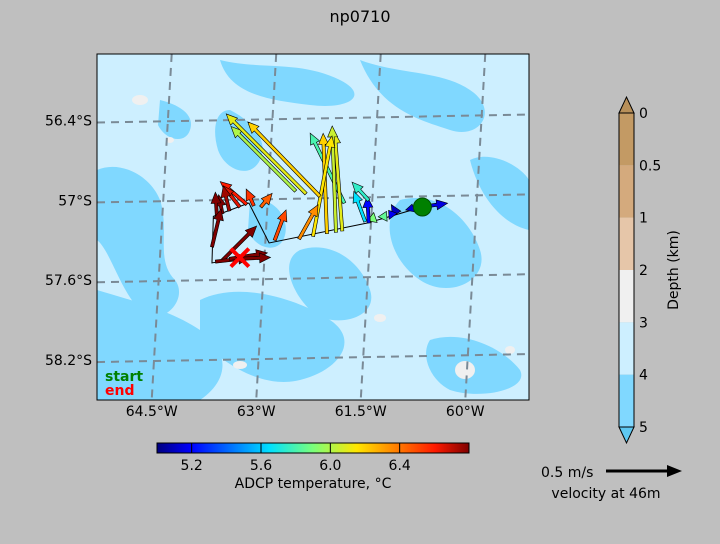 The width and height of the screenshot is (720, 544). What do you see at coordinates (313, 448) in the screenshot?
I see `temperature-colorbar` at bounding box center [313, 448].